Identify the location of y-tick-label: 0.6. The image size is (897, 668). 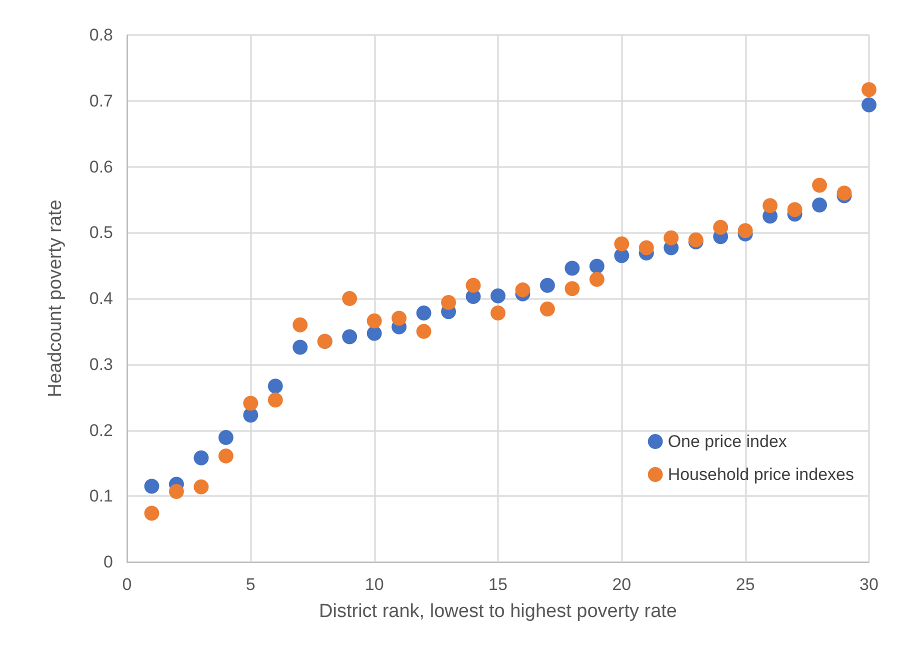
(101, 166).